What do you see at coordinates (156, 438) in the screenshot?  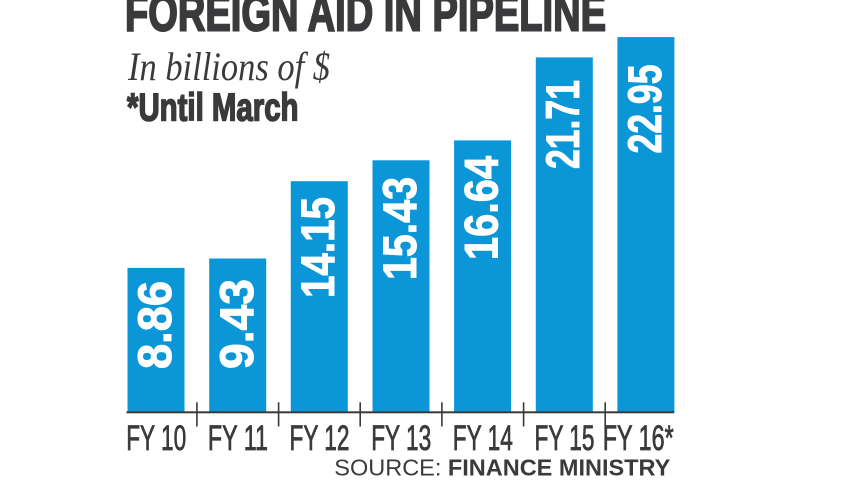 I see `svg-text: FY 10` at bounding box center [156, 438].